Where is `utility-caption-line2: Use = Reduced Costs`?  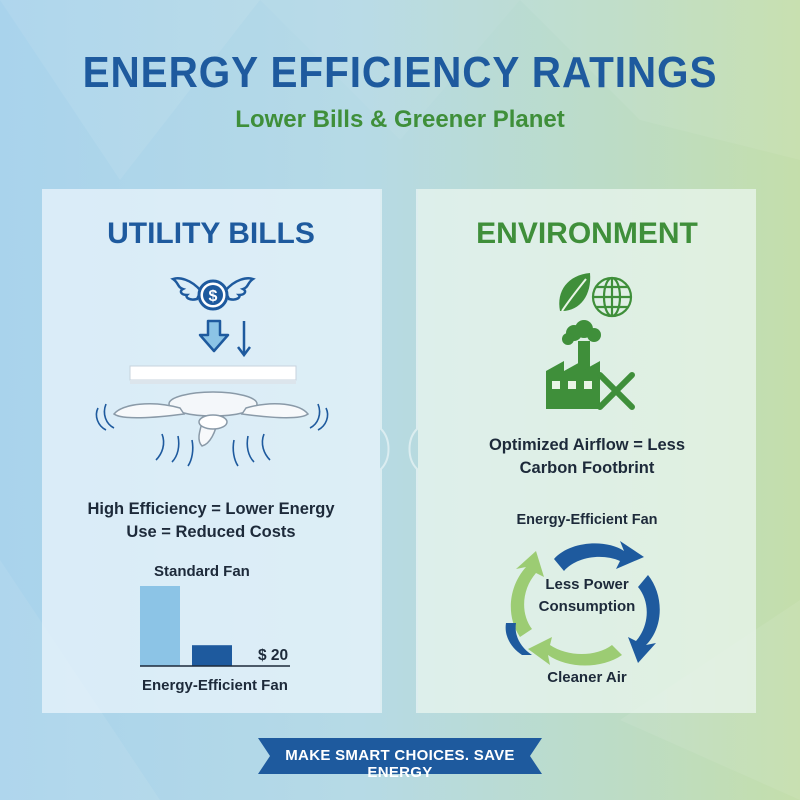 utility-caption-line2: Use = Reduced Costs is located at coordinates (211, 532).